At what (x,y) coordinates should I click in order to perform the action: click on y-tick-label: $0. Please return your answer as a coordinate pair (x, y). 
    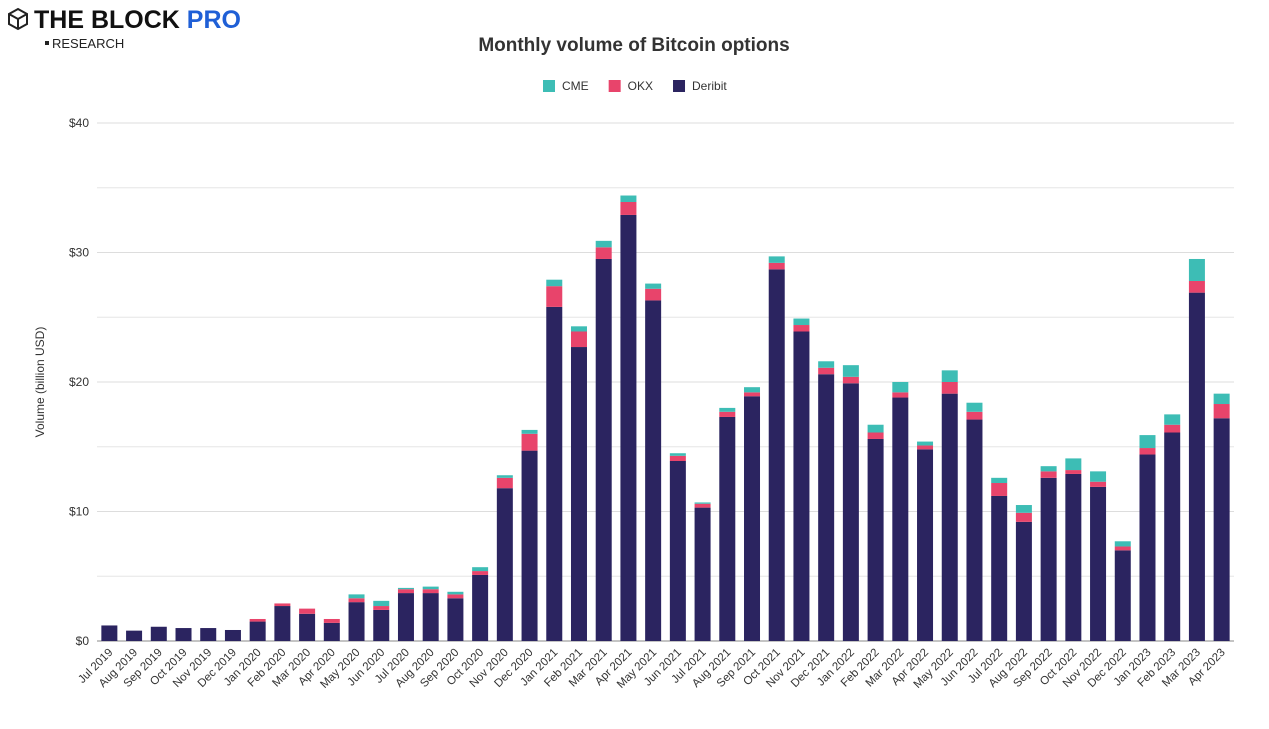
    Looking at the image, I should click on (83, 641).